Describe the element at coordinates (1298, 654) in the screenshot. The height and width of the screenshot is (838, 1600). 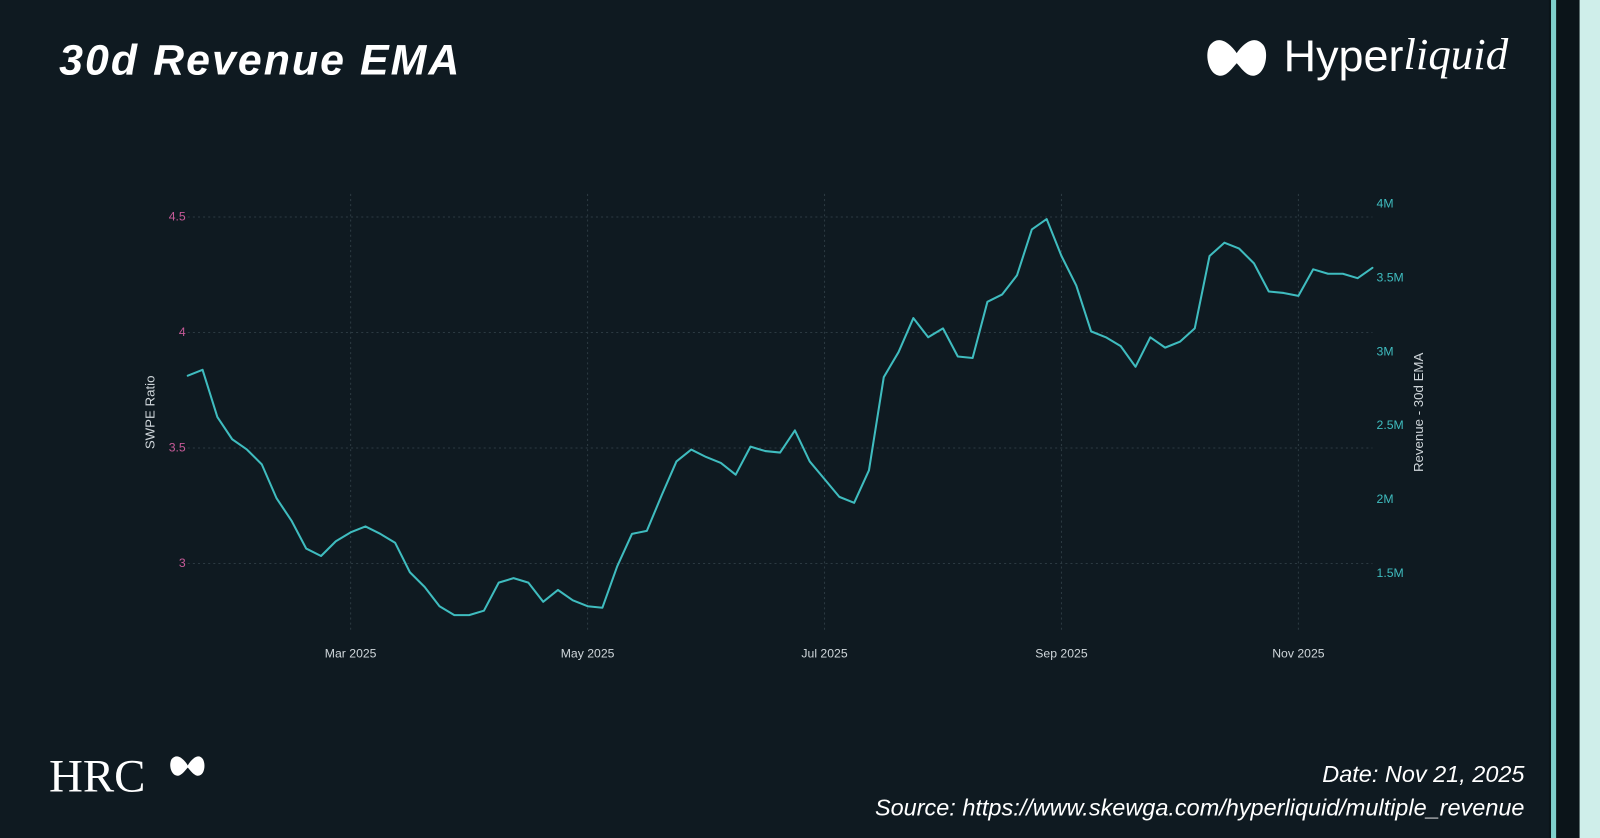
I see `x-tick-label: Nov 2025` at that location.